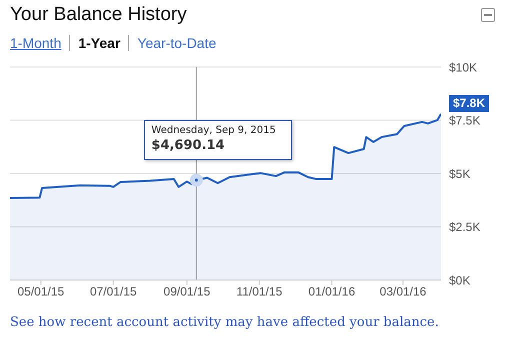 The width and height of the screenshot is (510, 346). Describe the element at coordinates (176, 43) in the screenshot. I see `text: Year-to-Date` at that location.